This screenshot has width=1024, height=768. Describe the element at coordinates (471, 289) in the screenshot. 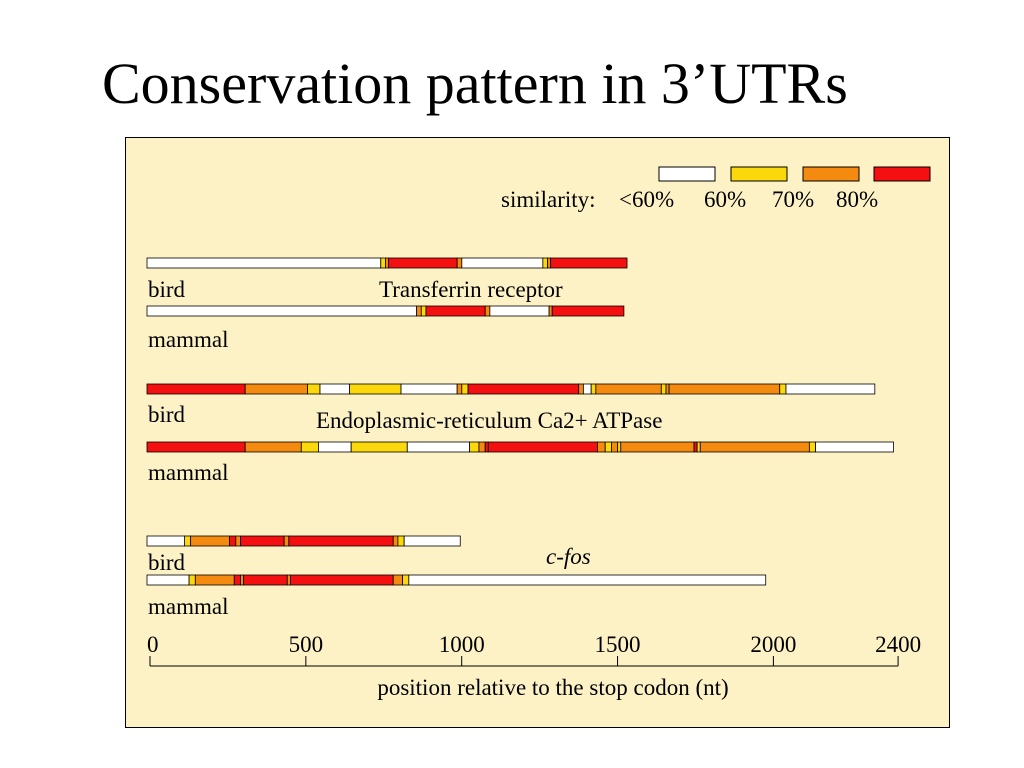

I see `gene-name: Transferrin receptor` at that location.